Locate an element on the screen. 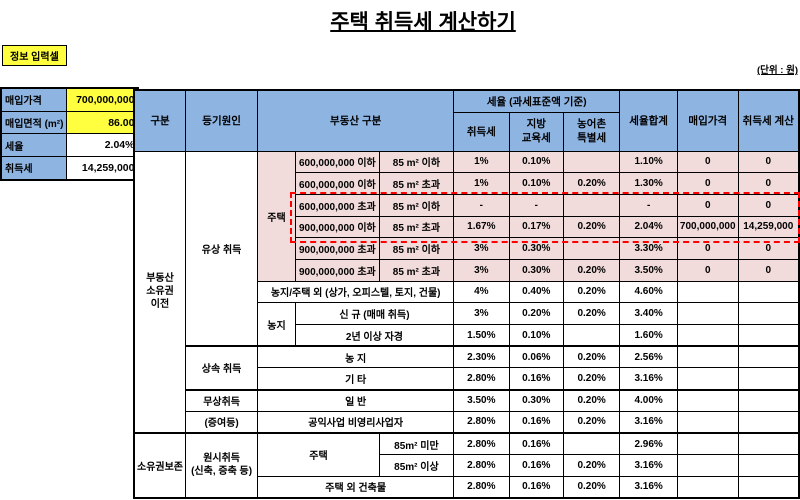  cell-property-name: 기 타 is located at coordinates (356, 379).